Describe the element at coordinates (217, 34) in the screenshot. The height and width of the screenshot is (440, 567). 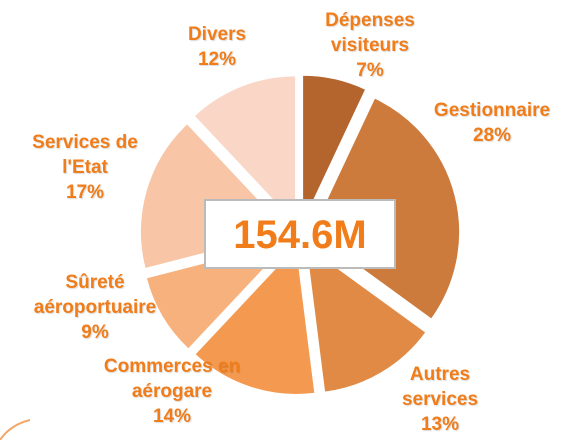
I see `category-name: Divers` at that location.